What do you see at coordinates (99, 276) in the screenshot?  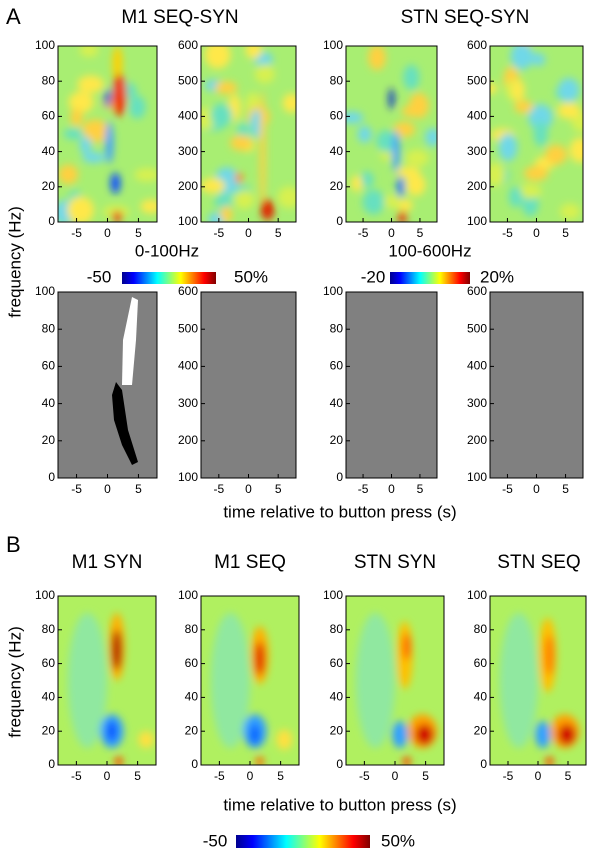 I see `colorbar-min: -50` at bounding box center [99, 276].